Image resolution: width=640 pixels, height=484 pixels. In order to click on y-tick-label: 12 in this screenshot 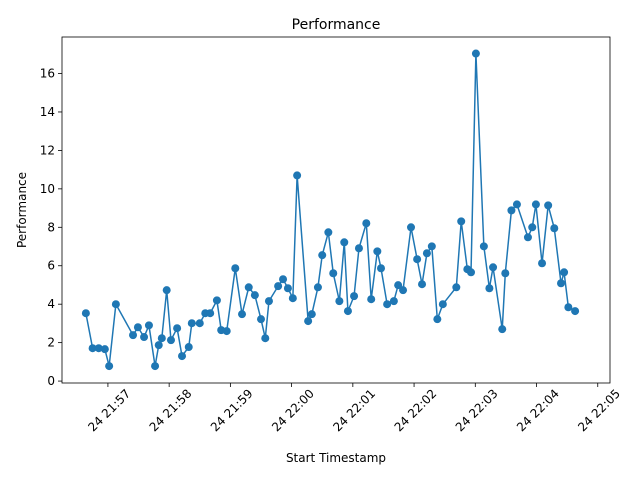, I will do `click(47, 150)`.